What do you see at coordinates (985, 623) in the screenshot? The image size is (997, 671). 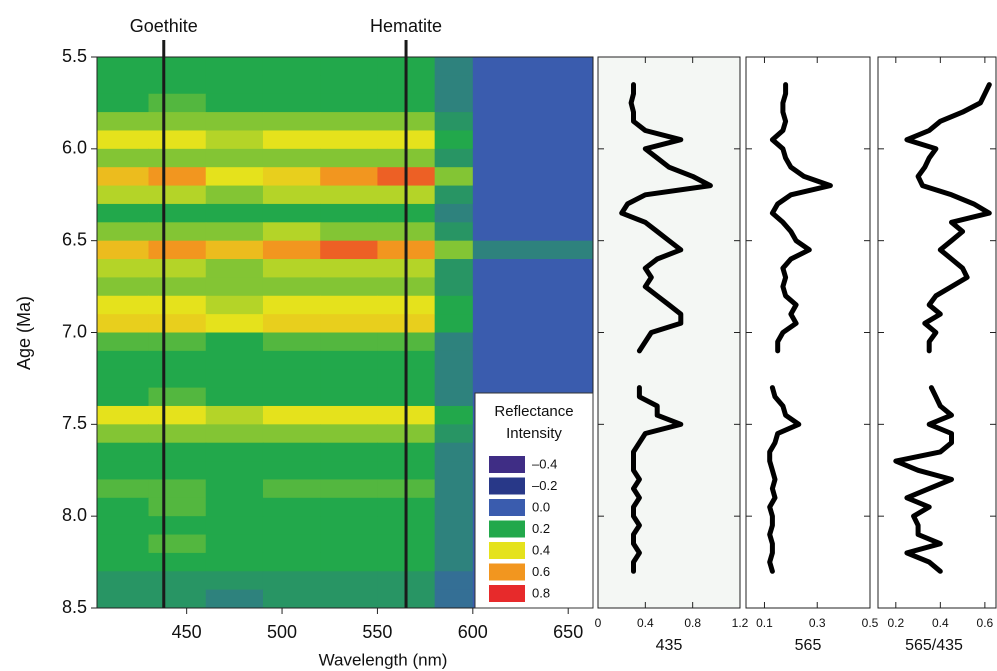 I see `x-tick-label: 0.6` at bounding box center [985, 623].